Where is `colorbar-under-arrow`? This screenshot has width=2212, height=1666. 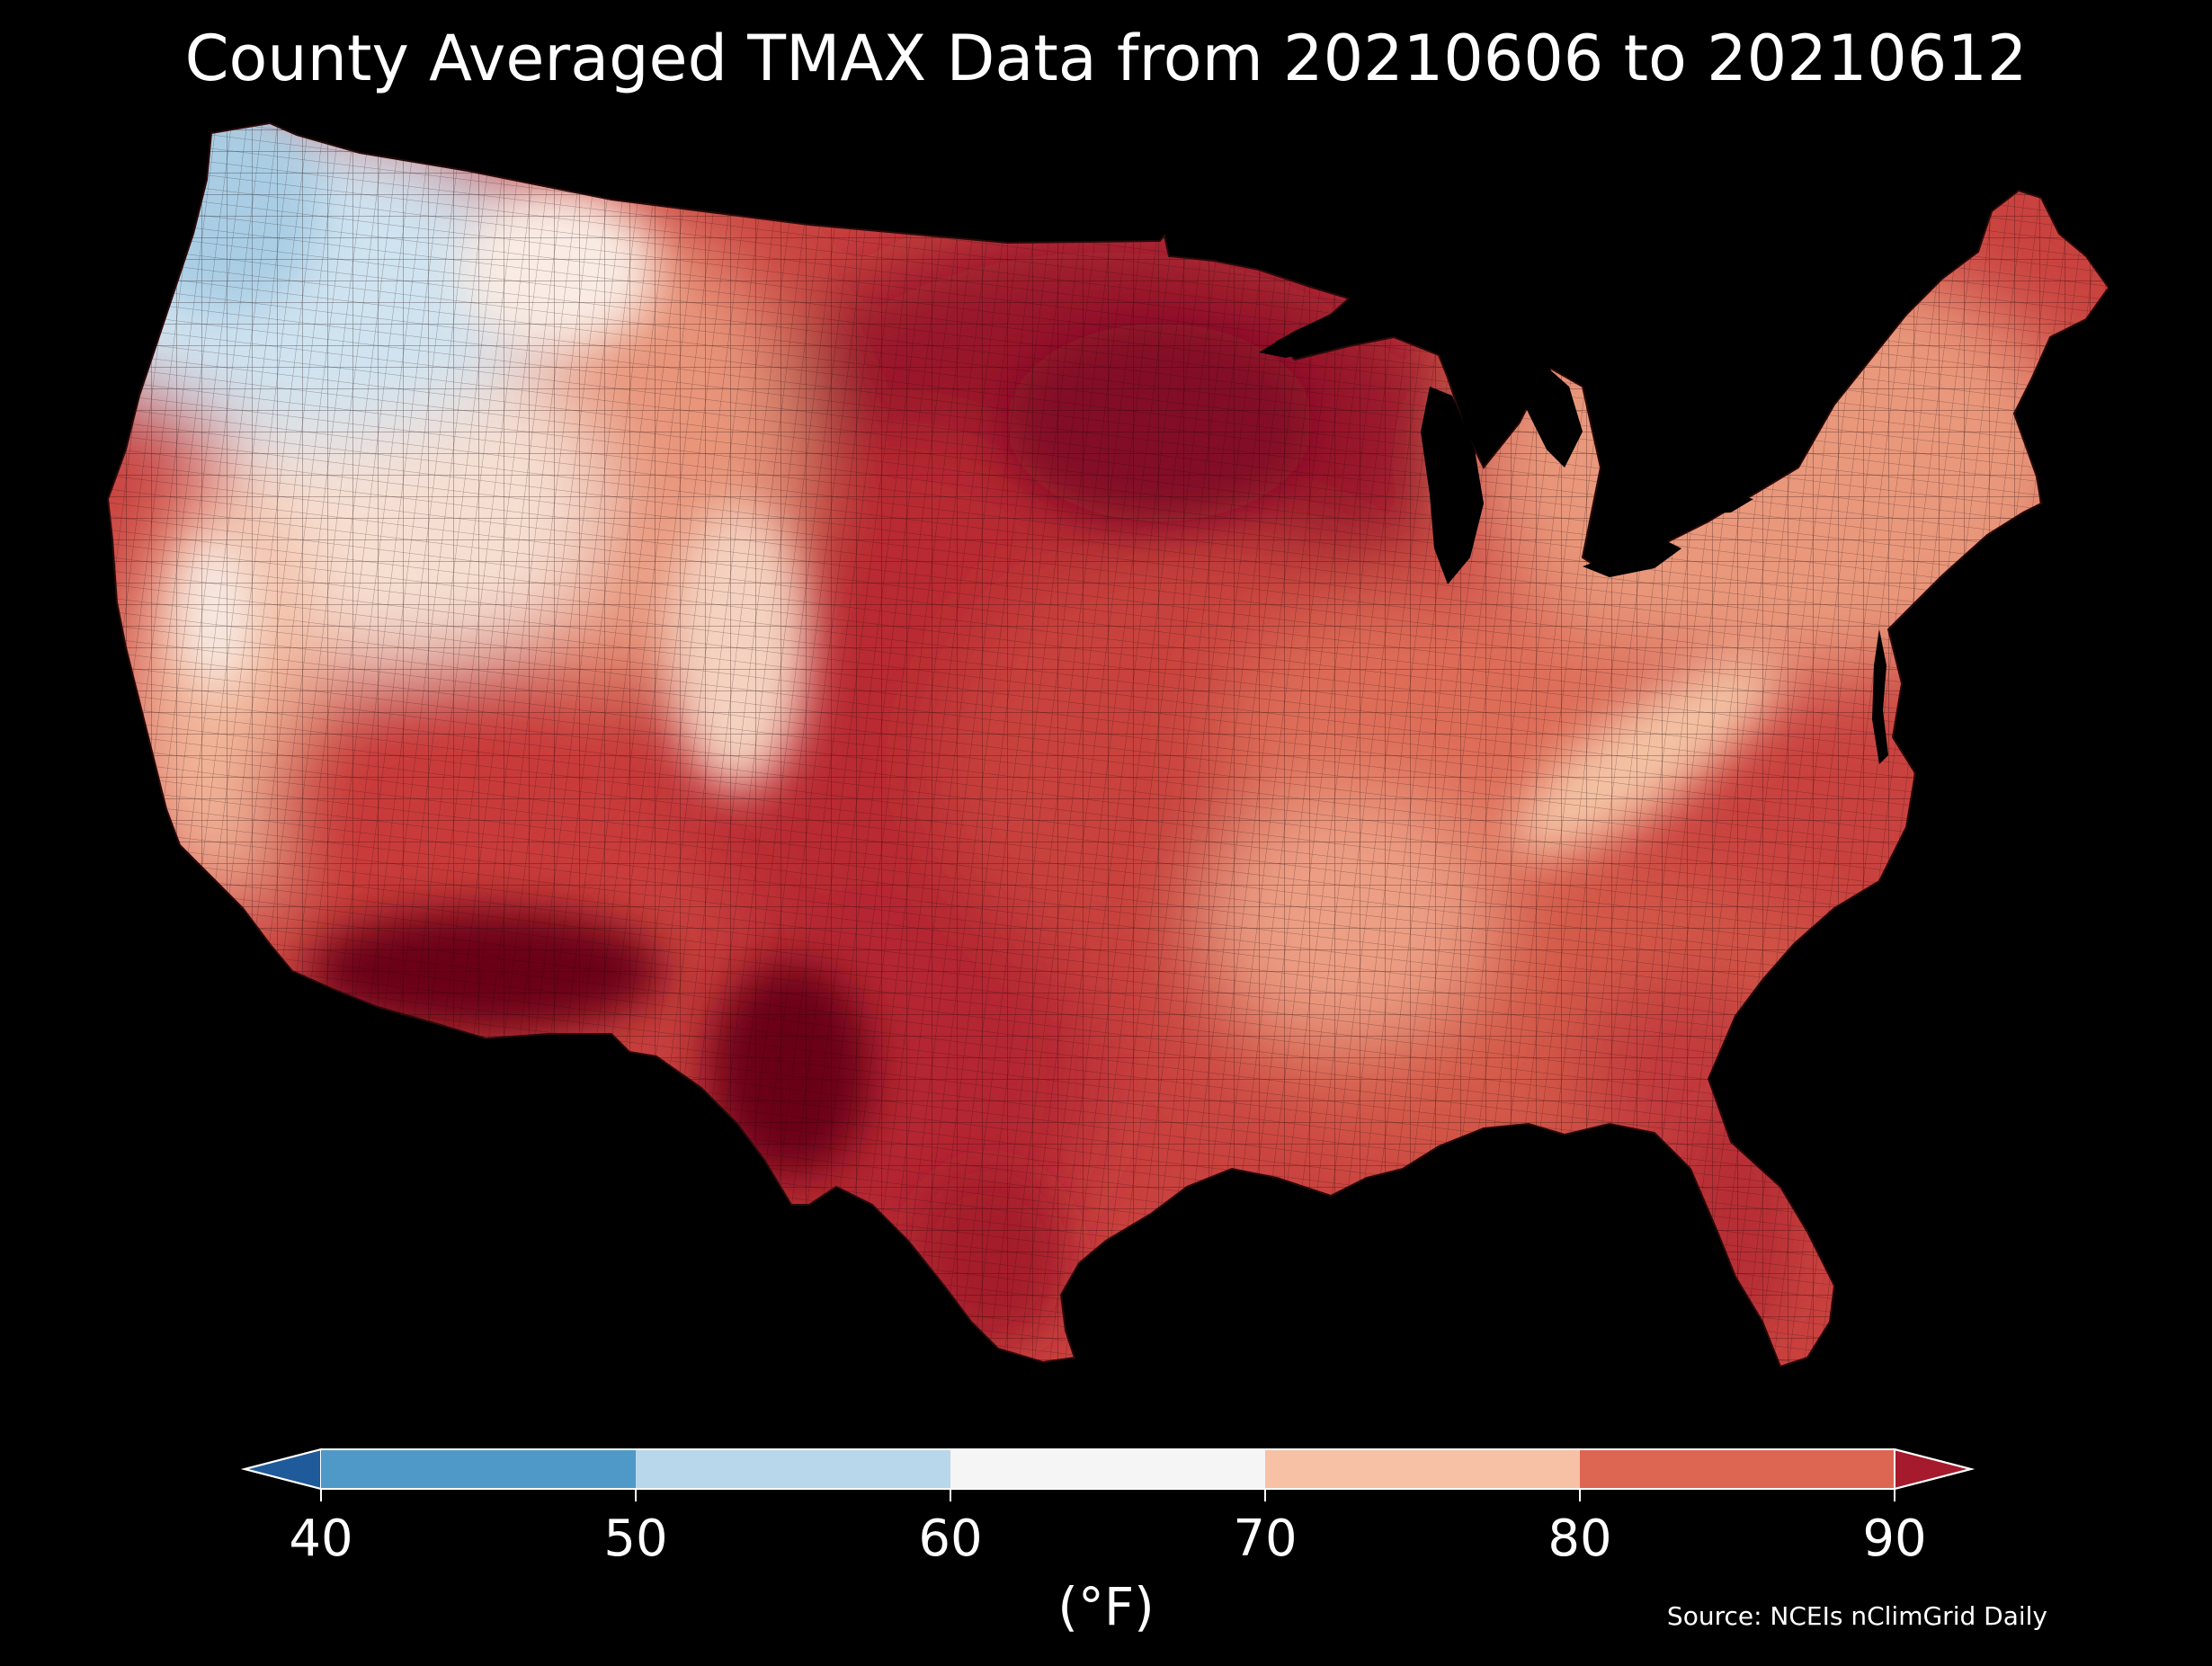
colorbar-under-arrow is located at coordinates (281, 1470).